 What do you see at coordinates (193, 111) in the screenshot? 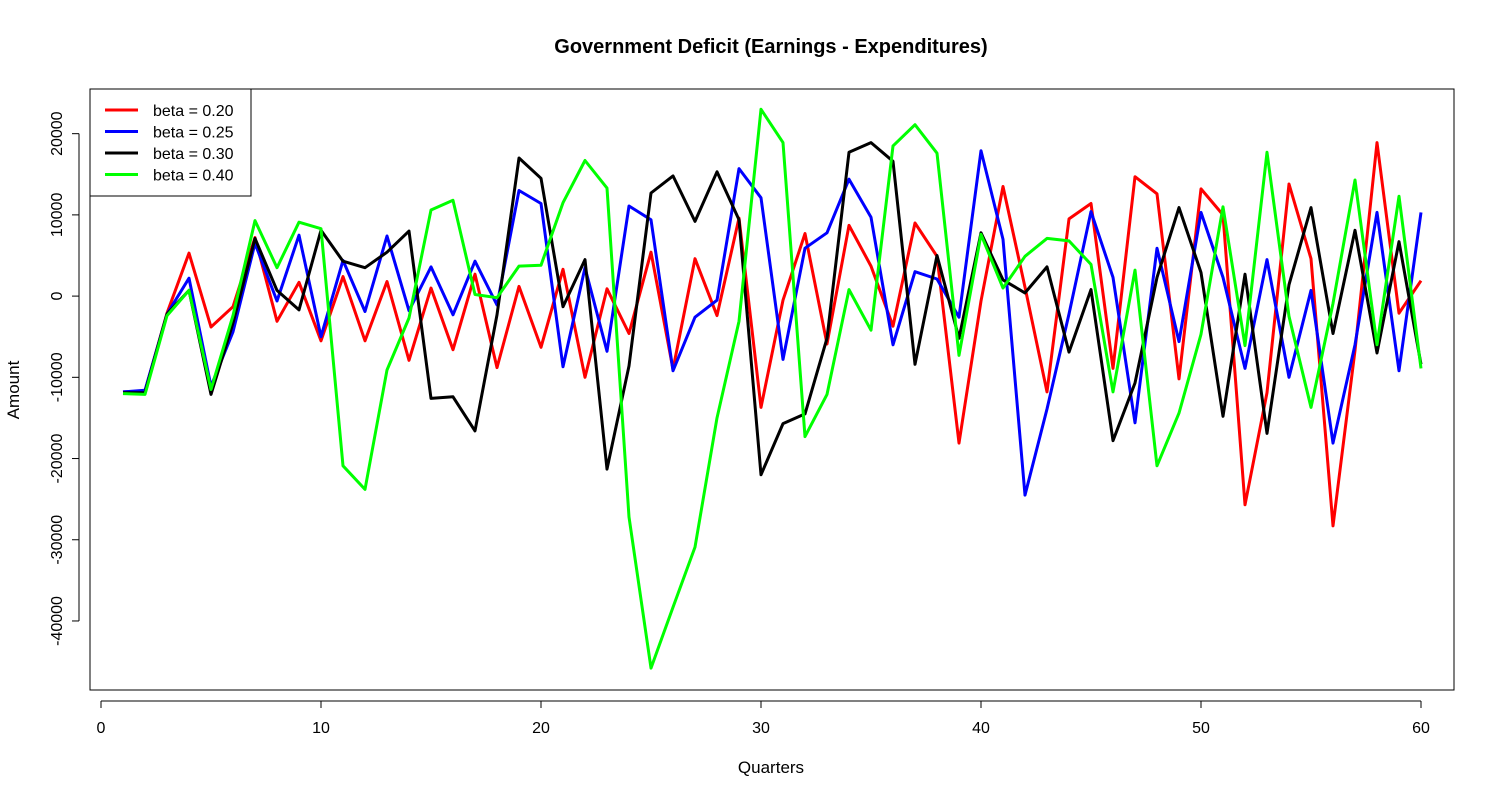
I see `legend-label-0: beta = 0.20` at bounding box center [193, 111].